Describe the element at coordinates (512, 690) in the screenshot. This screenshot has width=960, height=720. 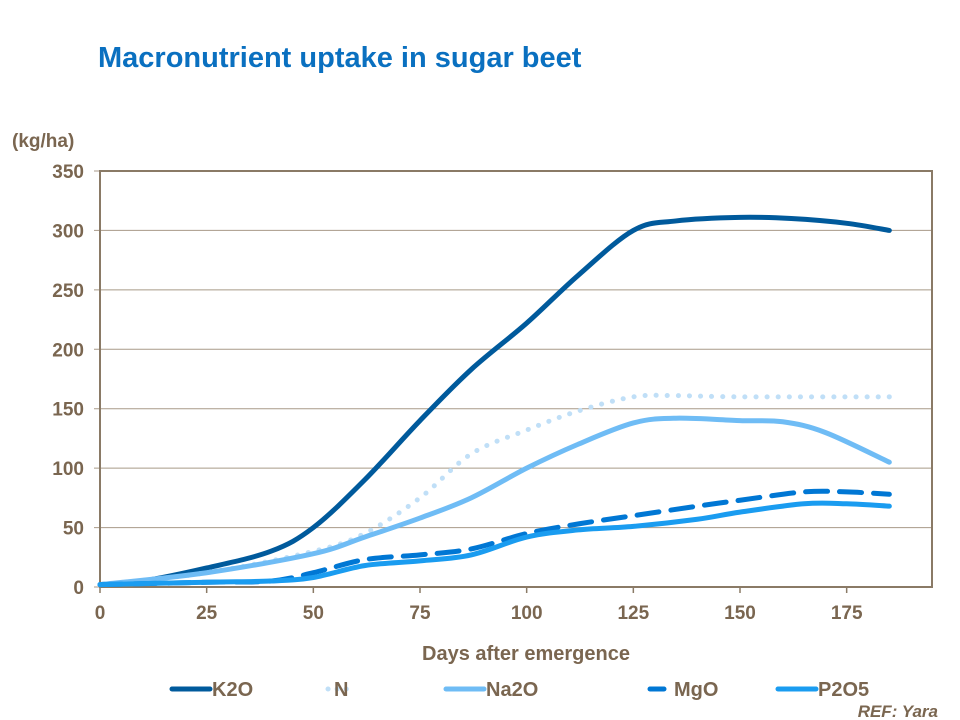
I see `legend-label: Na2O` at that location.